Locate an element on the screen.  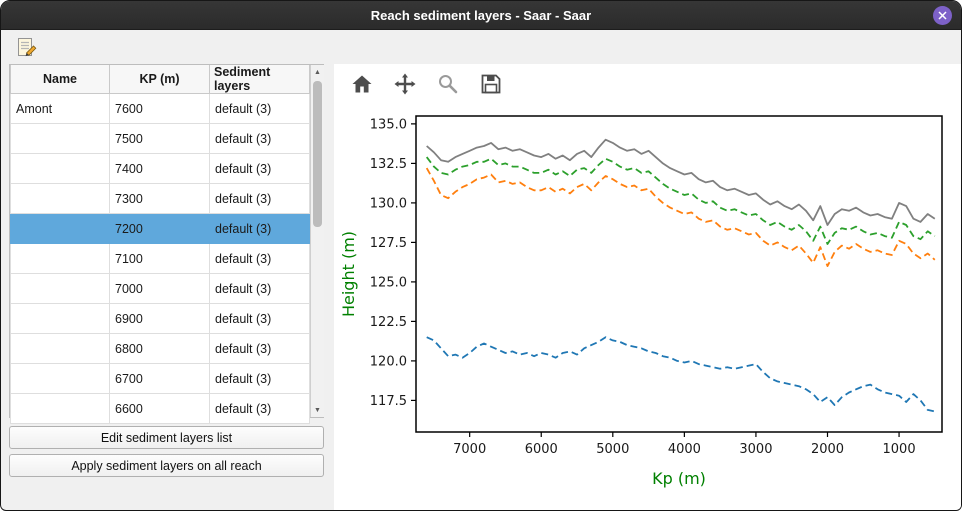
cell-kp: 7100 is located at coordinates (159, 258).